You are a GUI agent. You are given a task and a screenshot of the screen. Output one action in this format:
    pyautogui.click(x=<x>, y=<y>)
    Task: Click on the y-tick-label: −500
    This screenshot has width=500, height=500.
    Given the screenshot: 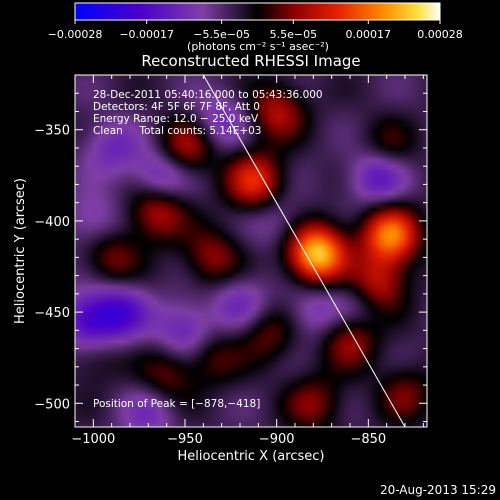 What is the action you would take?
    pyautogui.click(x=52, y=404)
    